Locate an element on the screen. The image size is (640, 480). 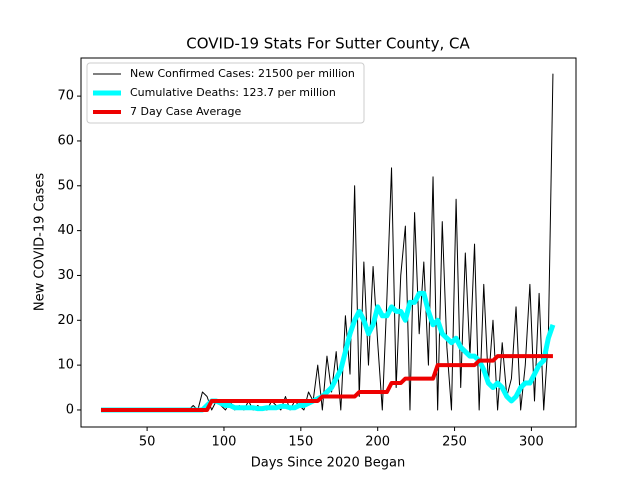
x-axis-label: Days Since 2020 Began is located at coordinates (328, 463).